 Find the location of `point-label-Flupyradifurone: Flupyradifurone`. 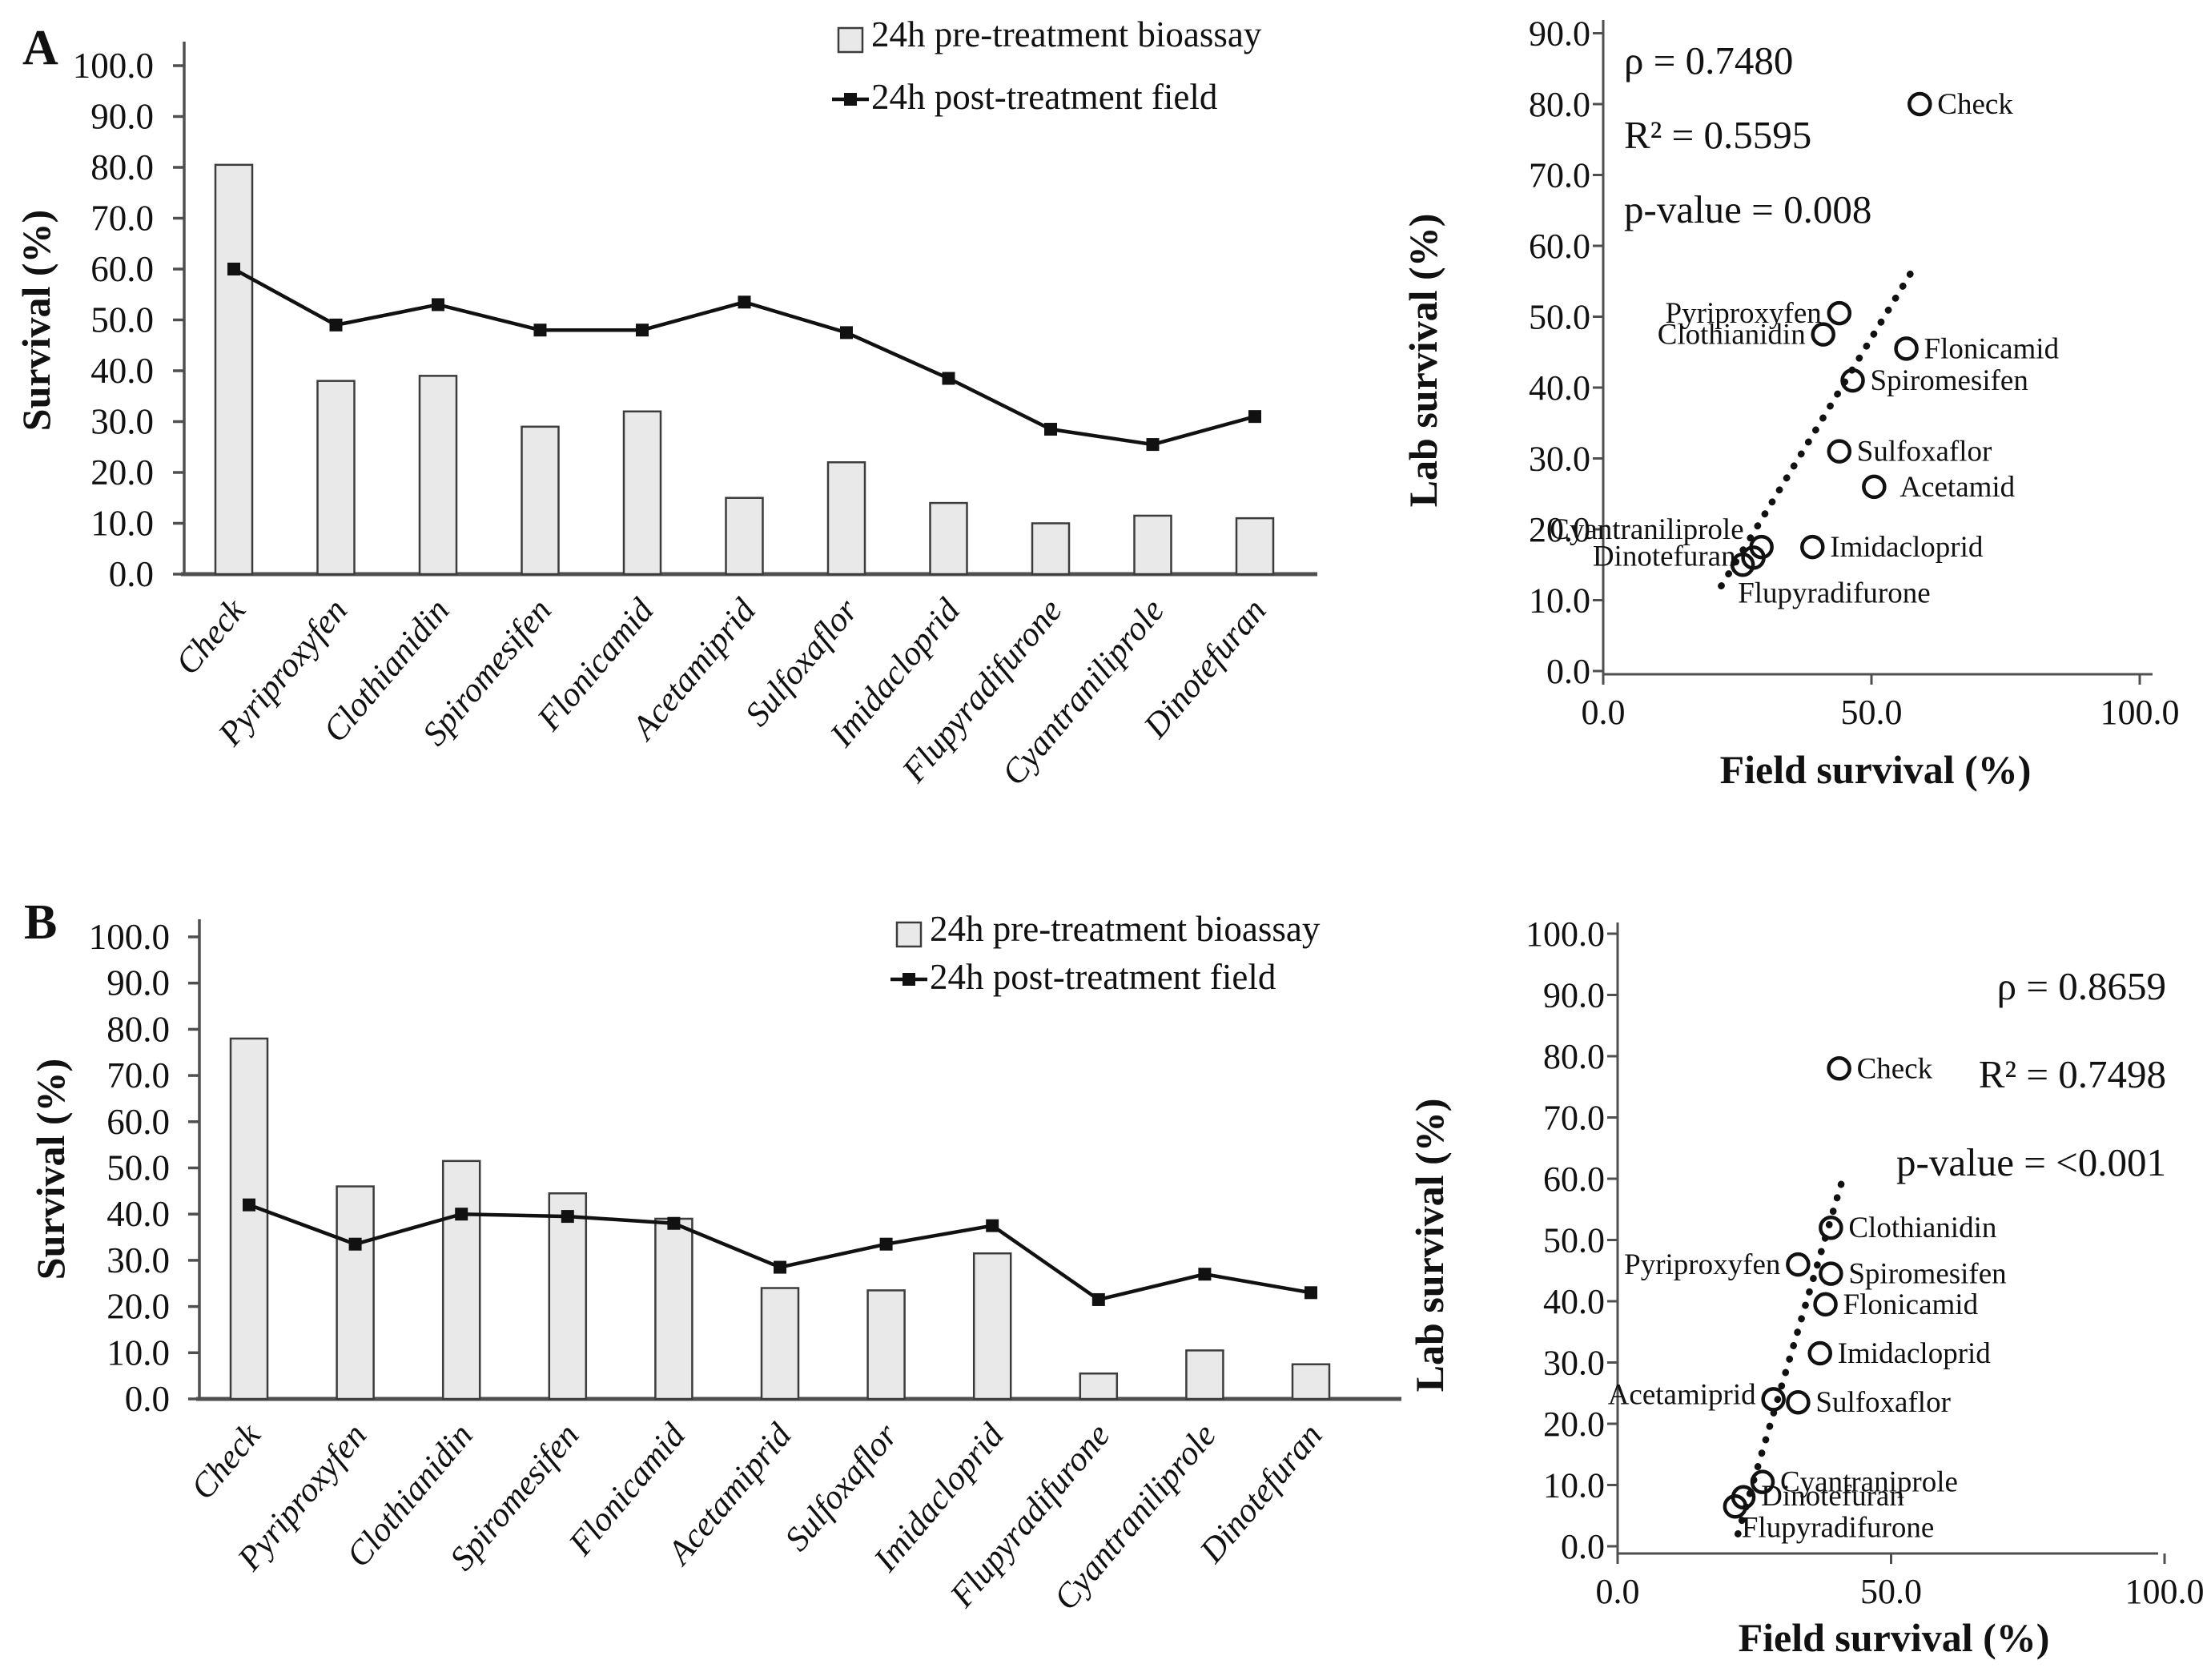

point-label-Flupyradifurone: Flupyradifurone is located at coordinates (1834, 593).